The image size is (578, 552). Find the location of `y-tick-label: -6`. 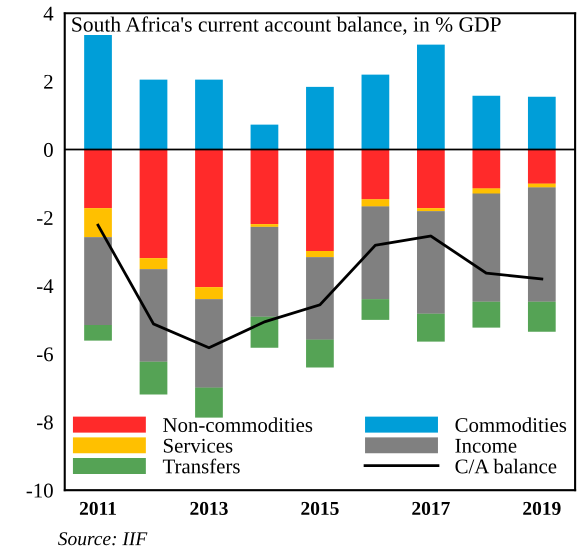

y-tick-label: -6 is located at coordinates (45, 354).